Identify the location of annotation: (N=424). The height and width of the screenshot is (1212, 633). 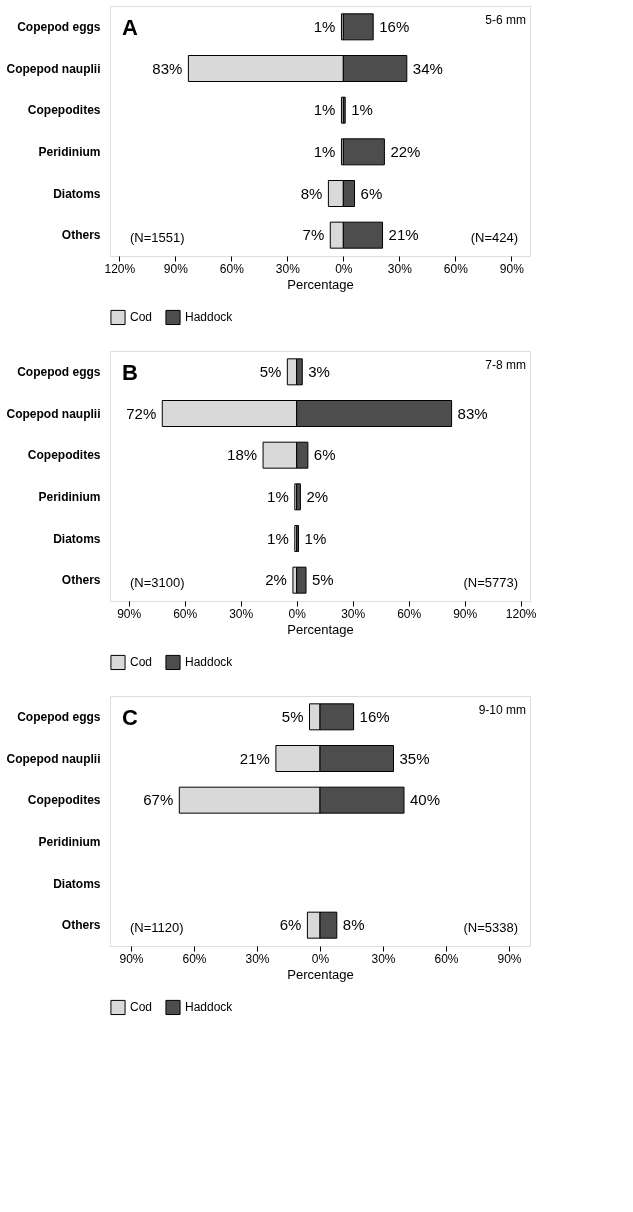
(494, 237).